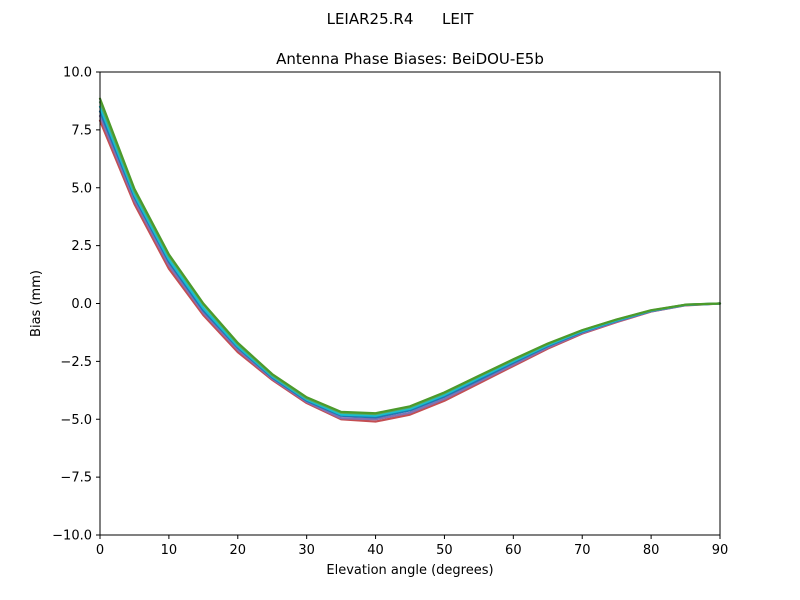 The image size is (800, 600). What do you see at coordinates (582, 550) in the screenshot?
I see `x-tick-label: 70` at bounding box center [582, 550].